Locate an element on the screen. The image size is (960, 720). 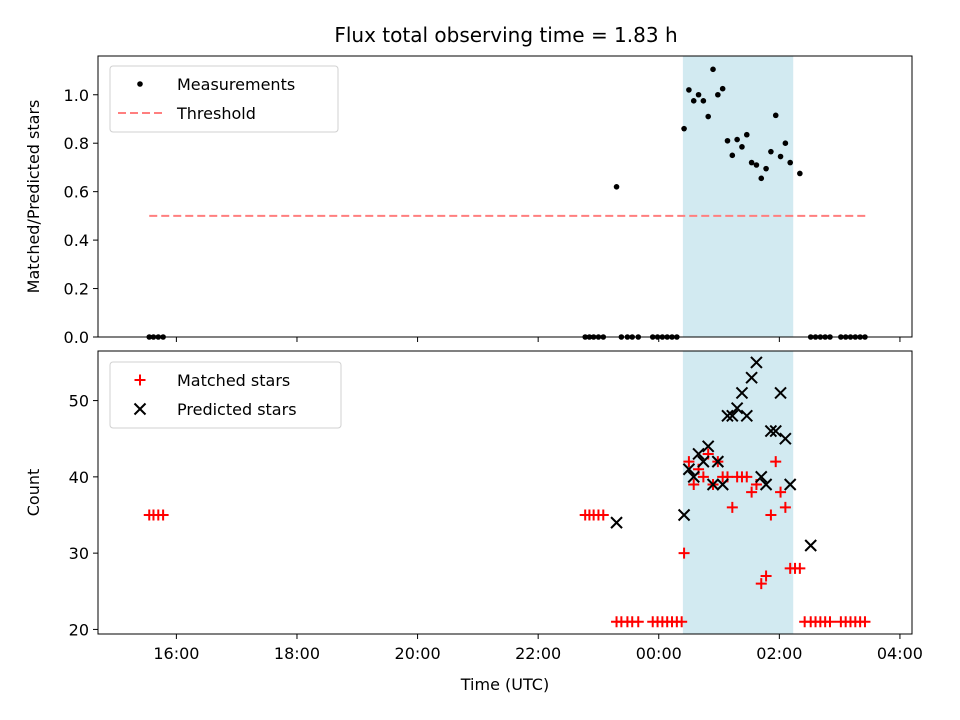
y-tick-label: 30 is located at coordinates (79, 553).